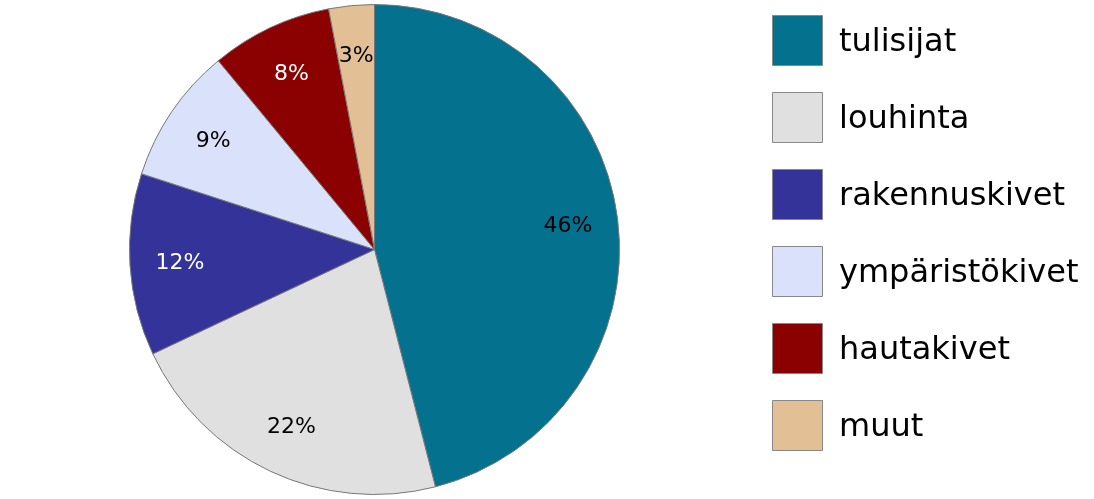 The height and width of the screenshot is (499, 1094). I want to click on data-label: 8%, so click(291, 73).